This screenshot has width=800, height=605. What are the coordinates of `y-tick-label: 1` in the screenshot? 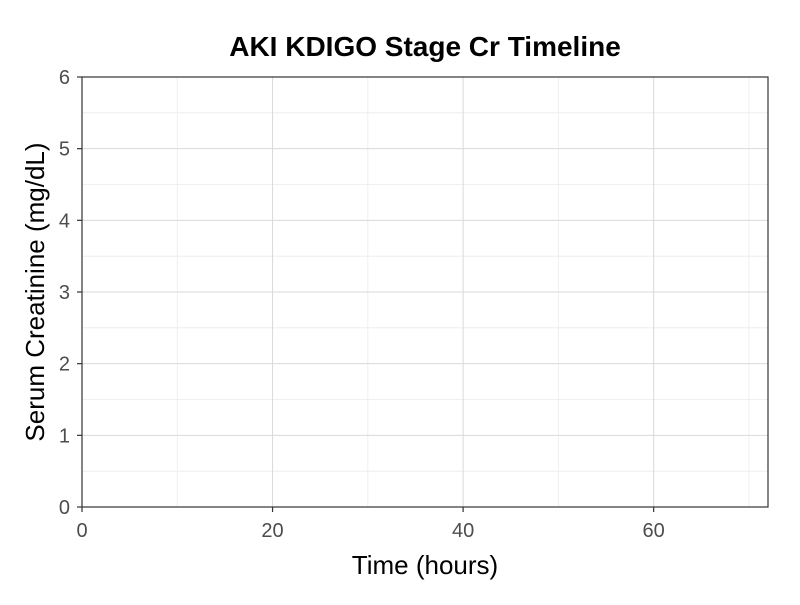 It's located at (64, 436).